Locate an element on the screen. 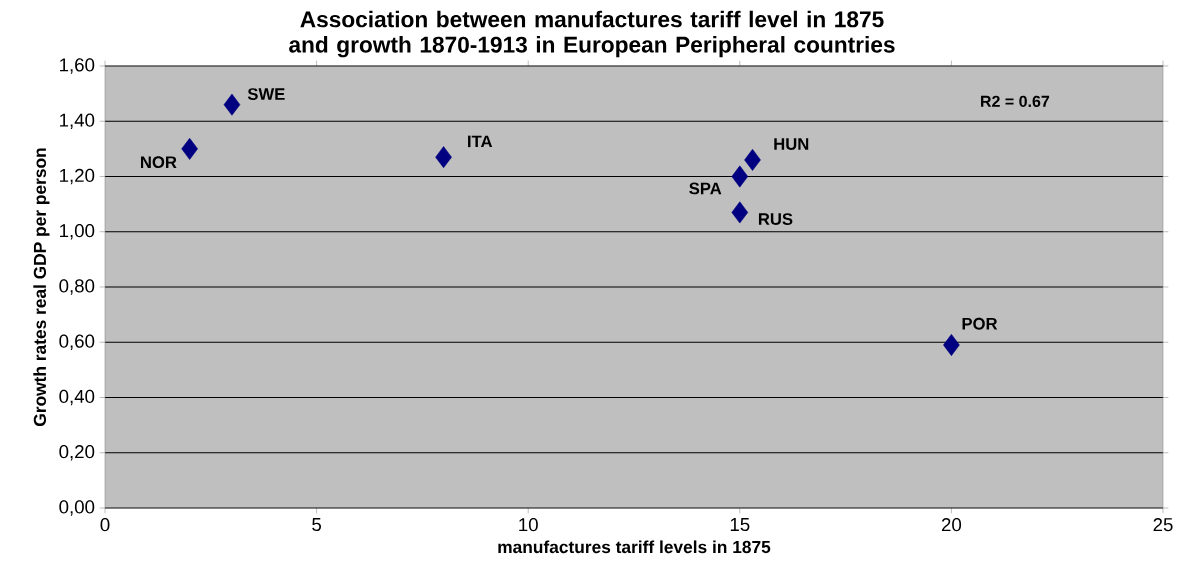 The height and width of the screenshot is (579, 1185). annotation: HUN is located at coordinates (791, 144).